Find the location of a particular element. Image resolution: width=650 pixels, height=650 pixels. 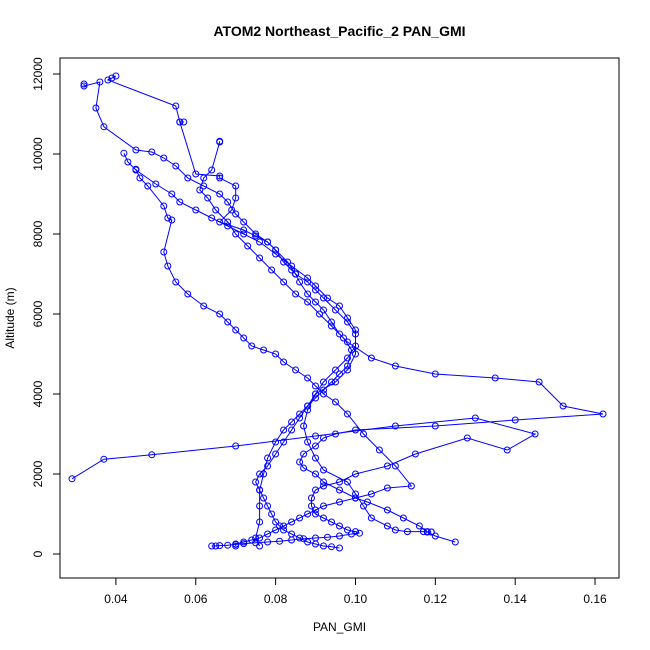

x-axis: 0.04 0.06 0.08 0.10 0.12 0.14 0.16 is located at coordinates (355, 591).